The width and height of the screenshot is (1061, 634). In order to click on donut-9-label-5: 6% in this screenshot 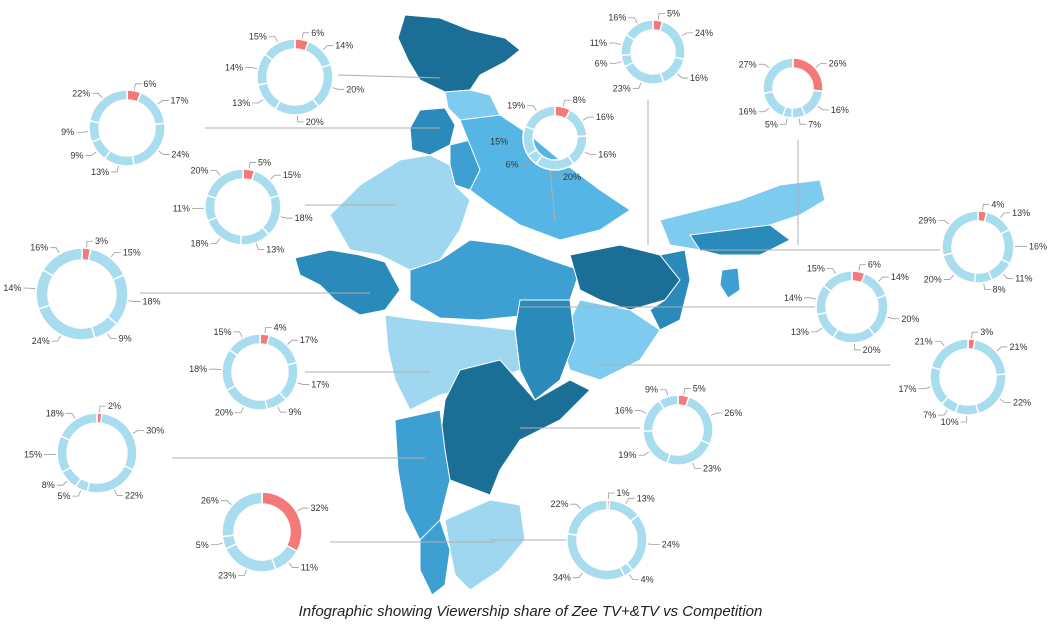, I will do `click(601, 63)`.